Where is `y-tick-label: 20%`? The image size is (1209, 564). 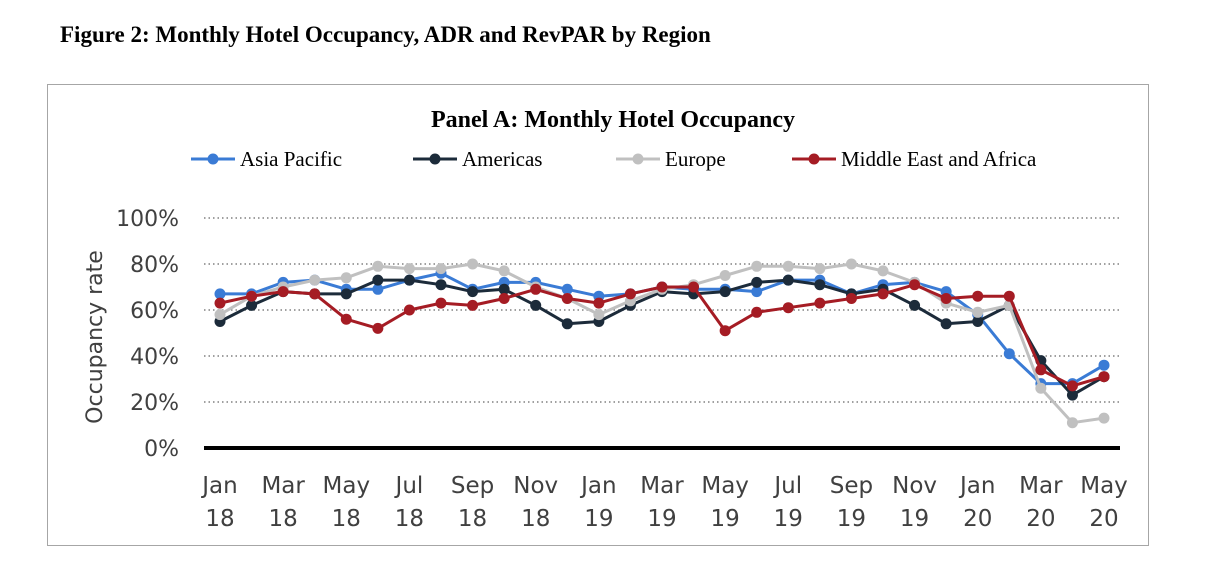 y-tick-label: 20% is located at coordinates (154, 403).